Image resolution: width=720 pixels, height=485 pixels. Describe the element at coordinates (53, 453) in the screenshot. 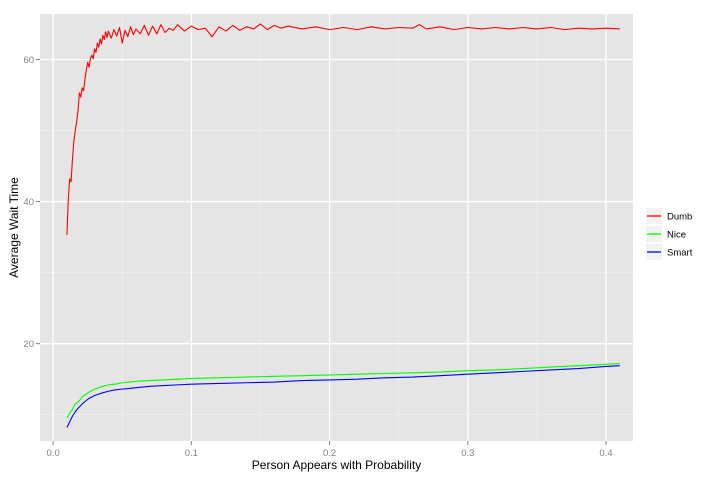

I see `x-tick-label: 0.0` at that location.